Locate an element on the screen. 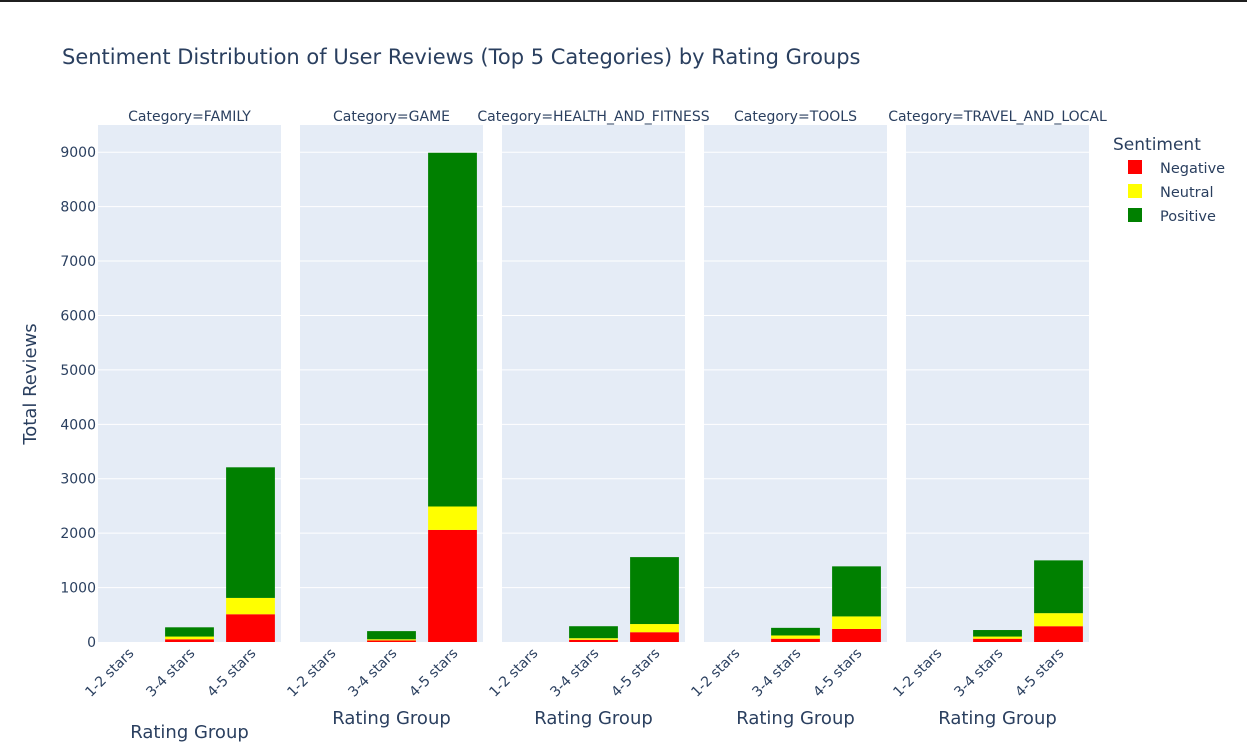  y-axis: 0 1000 2000 3000 4000 5000 6000 7000 8000 9000 is located at coordinates (78, 398).